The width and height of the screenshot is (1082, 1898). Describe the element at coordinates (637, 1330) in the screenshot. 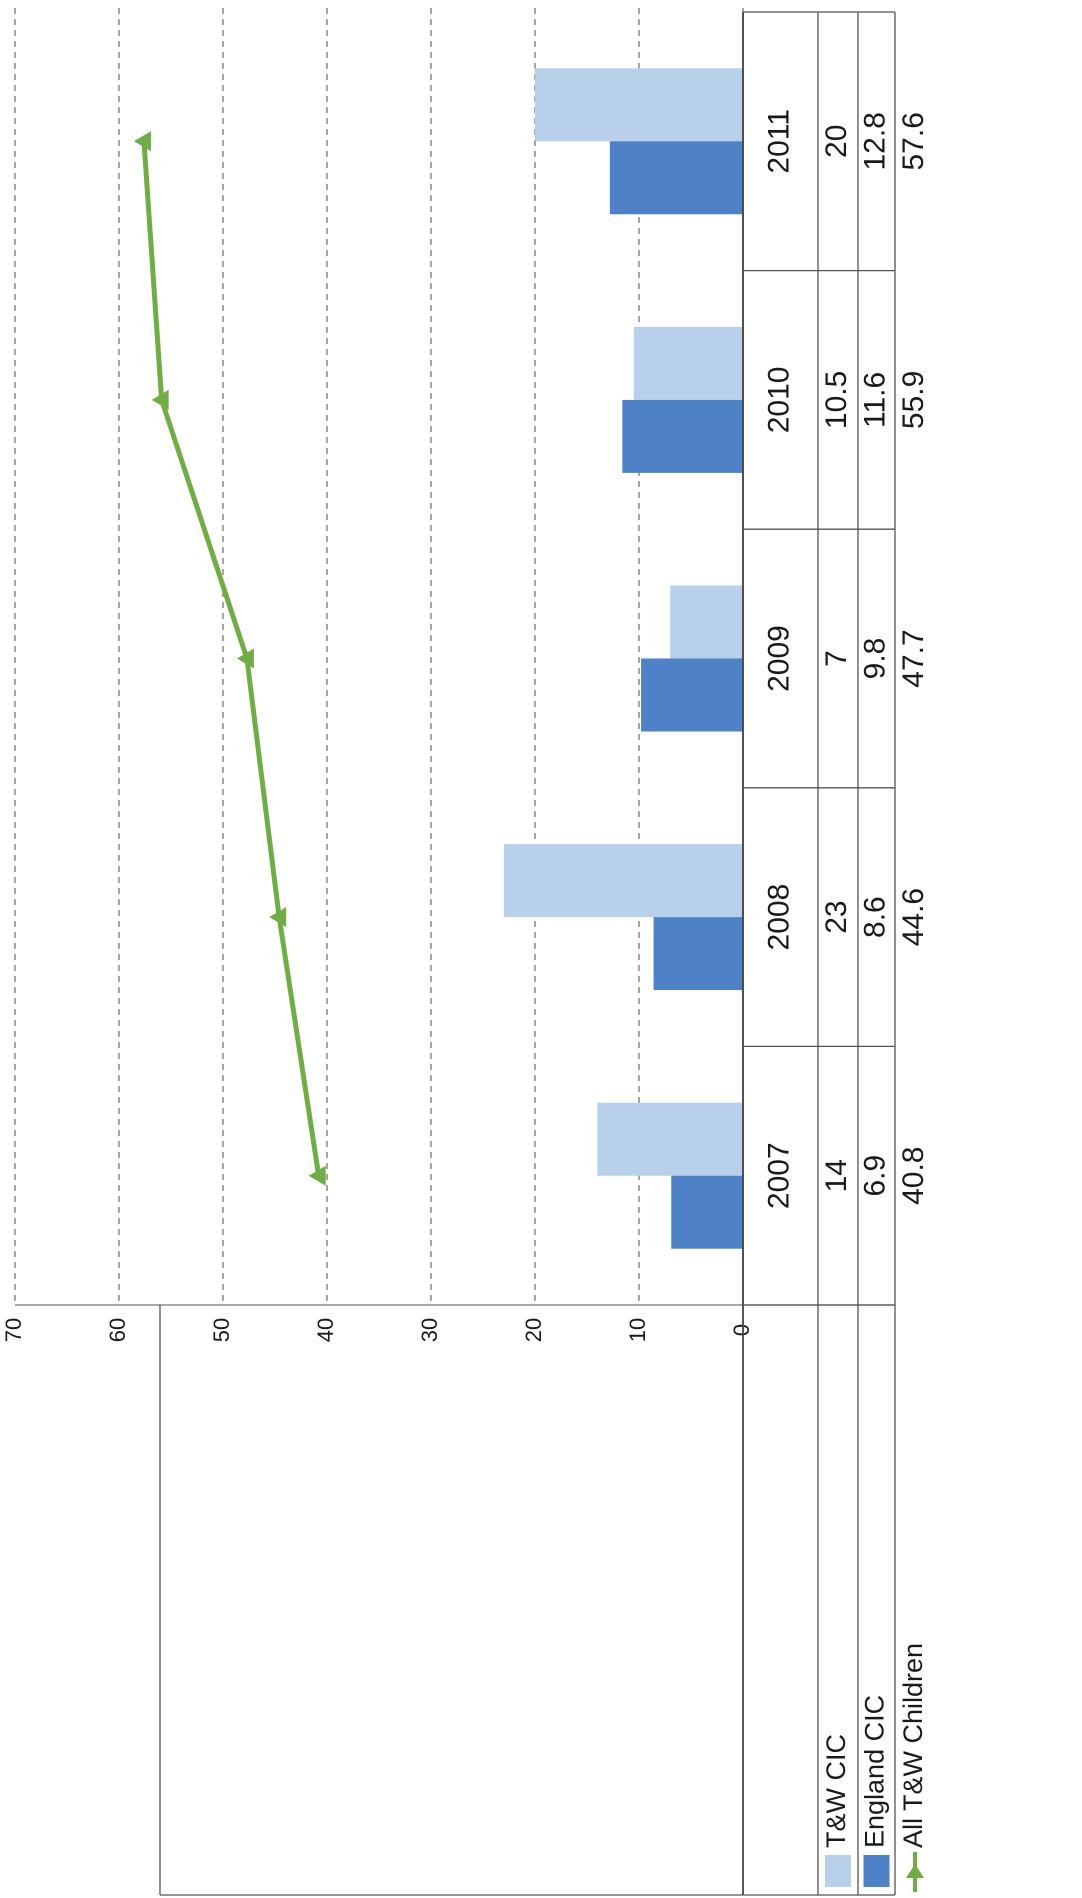

I see `tick-label: 10` at that location.